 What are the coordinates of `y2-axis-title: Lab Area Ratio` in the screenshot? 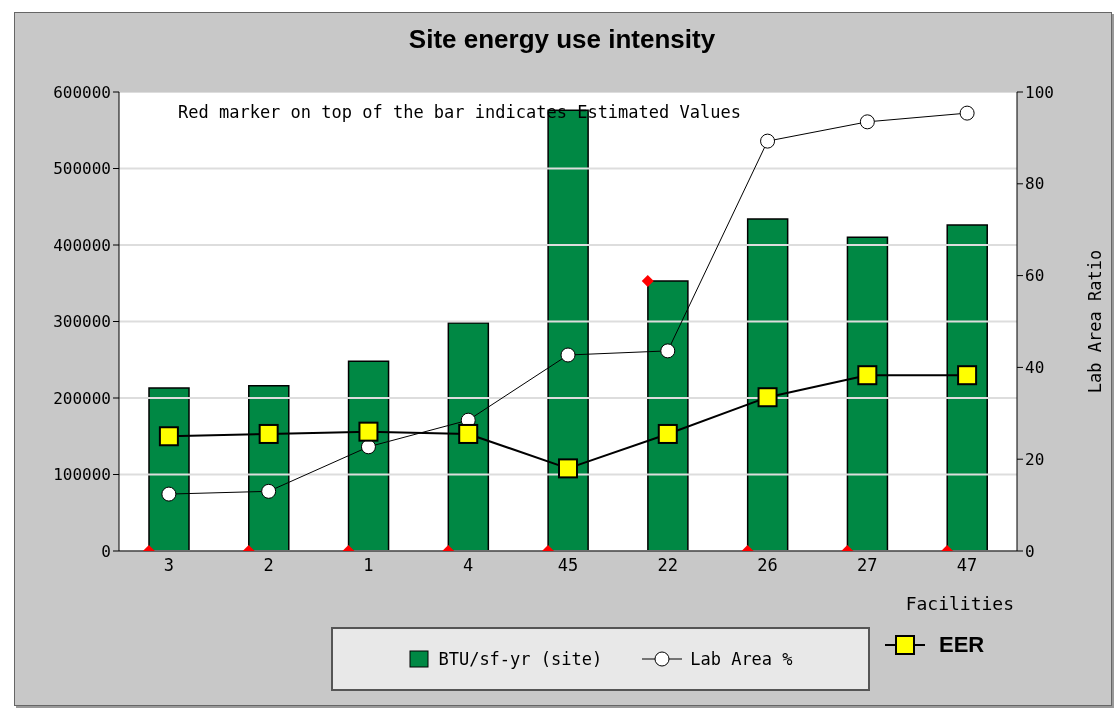 It's located at (1095, 321).